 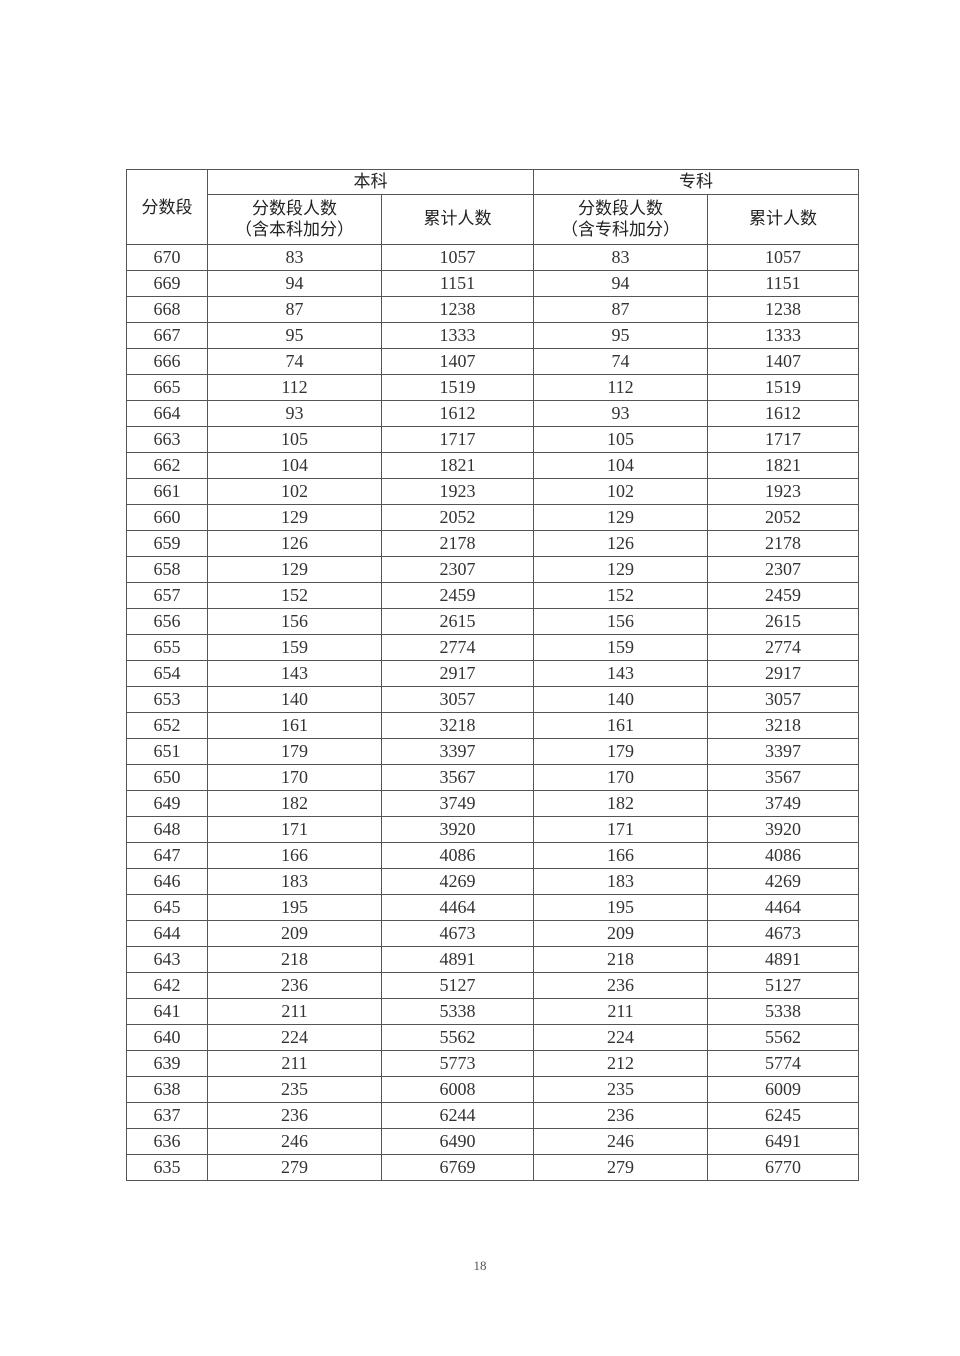 I want to click on undergrad-cumulative-cell: 6769, so click(x=457, y=1167).